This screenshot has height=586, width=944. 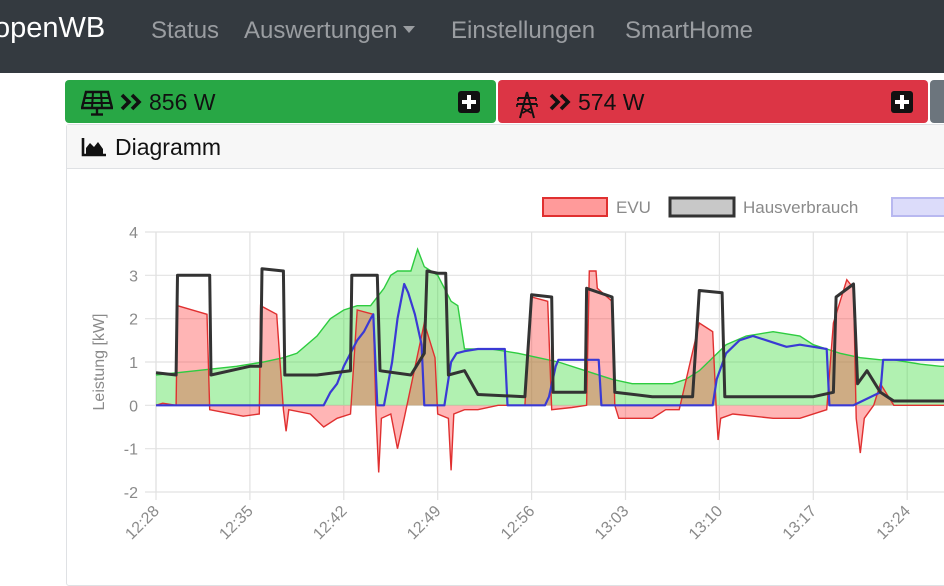 I want to click on next-power-card, so click(x=937, y=101).